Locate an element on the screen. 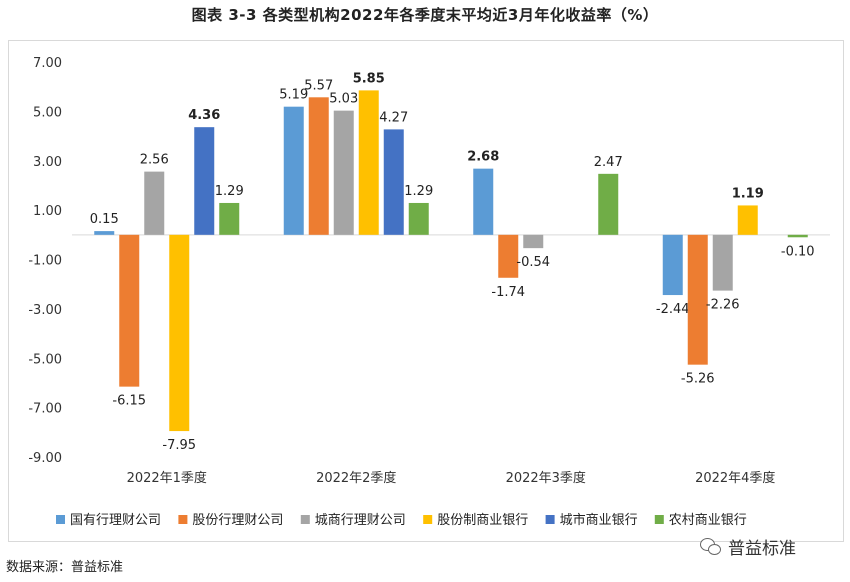  legend-label: 城商行理财公司 is located at coordinates (360, 520).